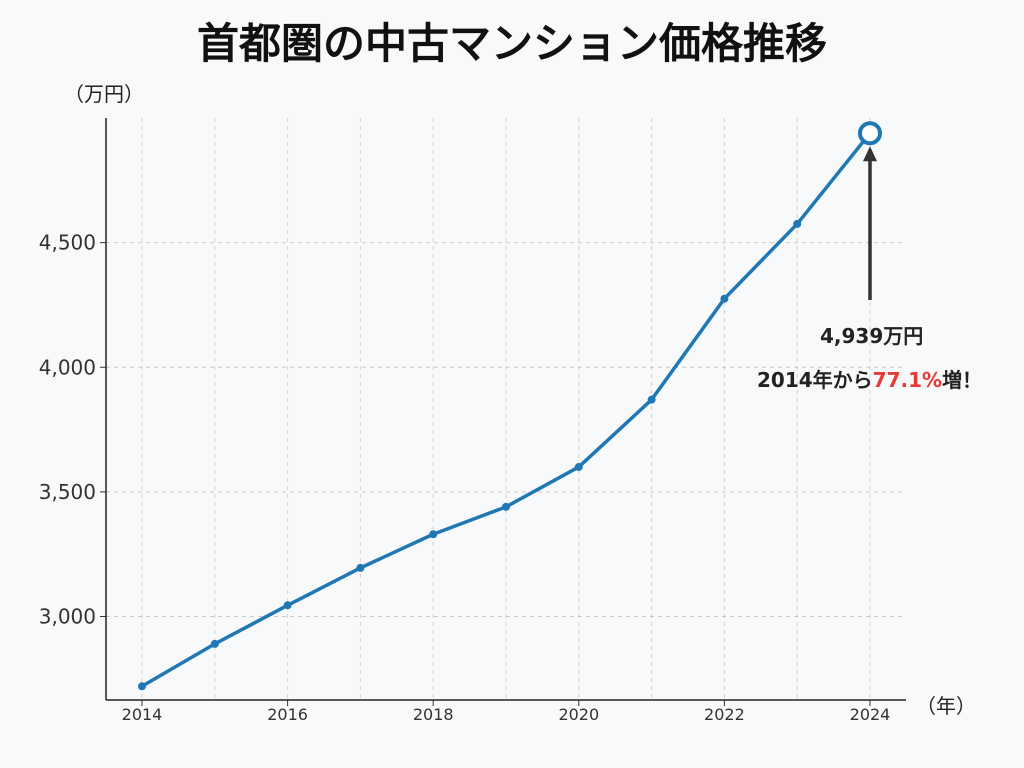 This screenshot has width=1024, height=768. Describe the element at coordinates (287, 714) in the screenshot. I see `x-tick-label: 2016` at that location.